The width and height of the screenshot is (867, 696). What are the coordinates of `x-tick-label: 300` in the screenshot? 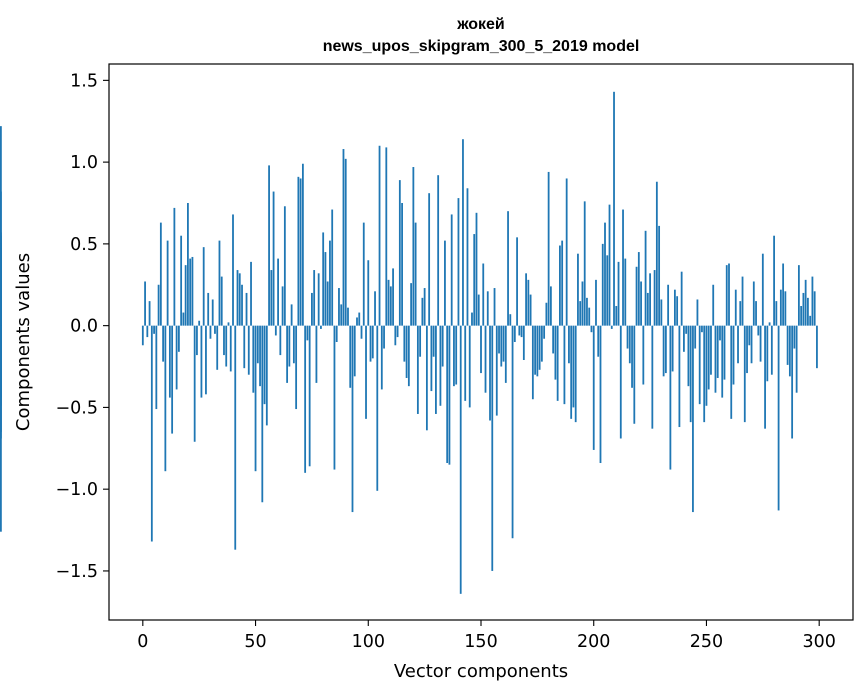 It's located at (818, 642).